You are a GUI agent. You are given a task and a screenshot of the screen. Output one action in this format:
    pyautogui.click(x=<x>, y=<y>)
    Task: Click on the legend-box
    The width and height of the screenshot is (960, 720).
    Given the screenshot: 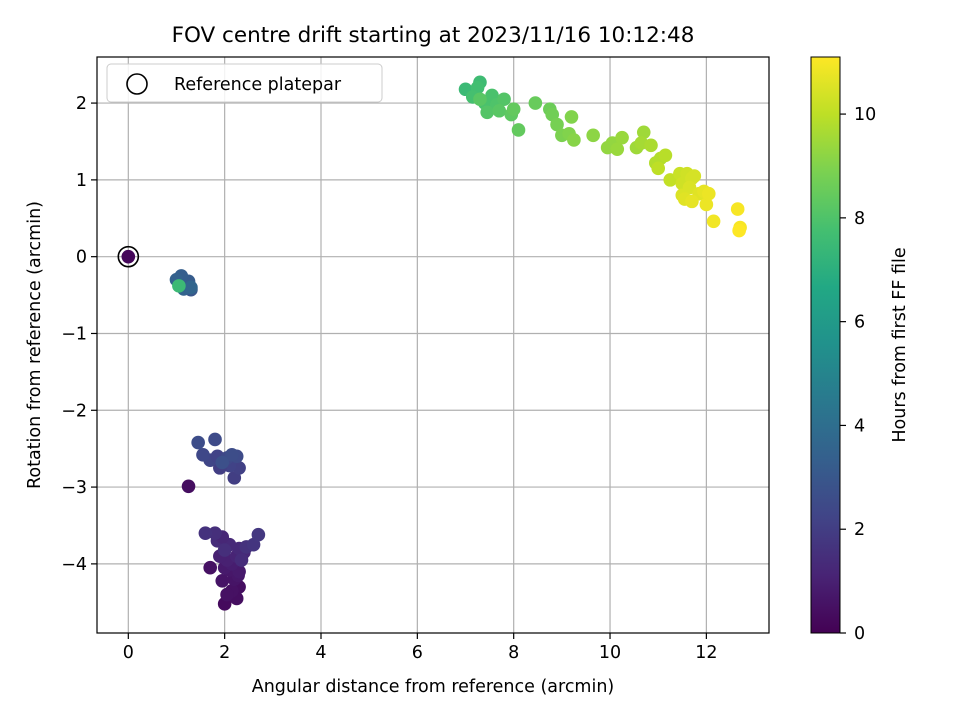 What is the action you would take?
    pyautogui.click(x=244, y=83)
    